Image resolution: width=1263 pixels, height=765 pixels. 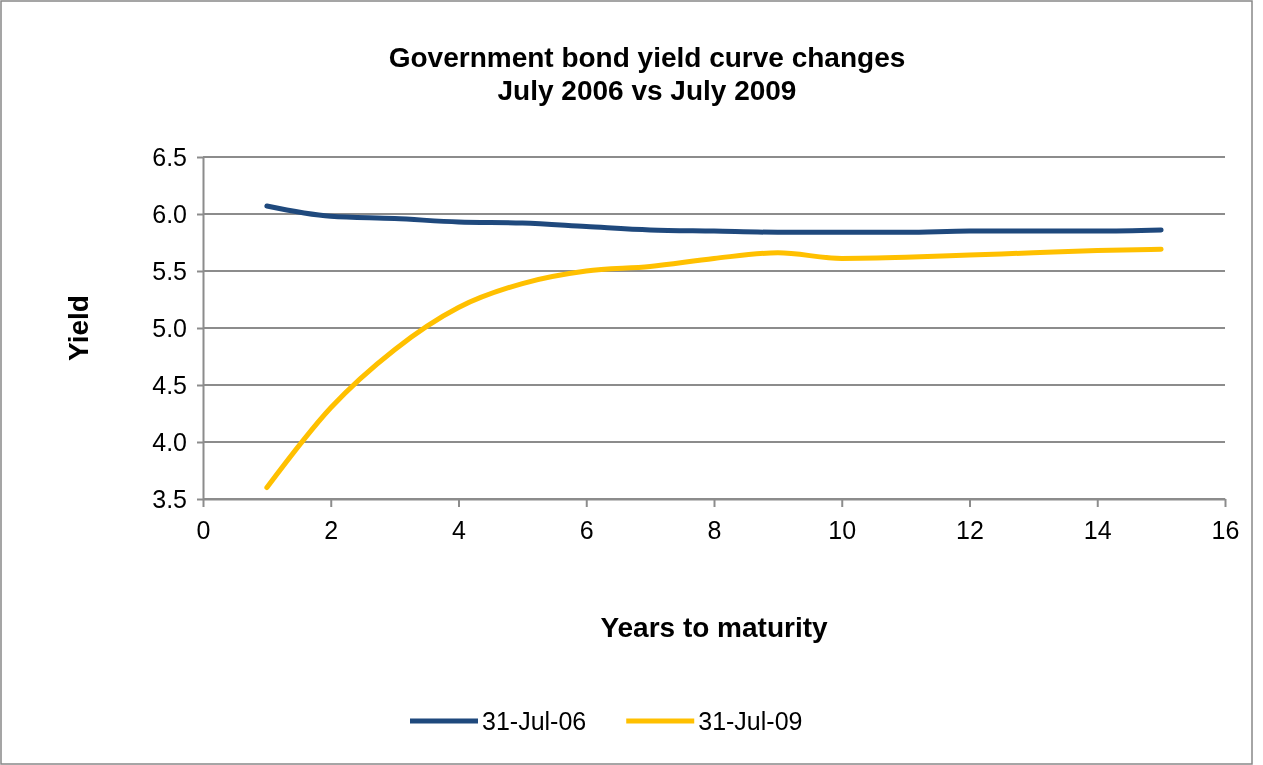 I want to click on x-tick-label: 12, so click(x=970, y=529).